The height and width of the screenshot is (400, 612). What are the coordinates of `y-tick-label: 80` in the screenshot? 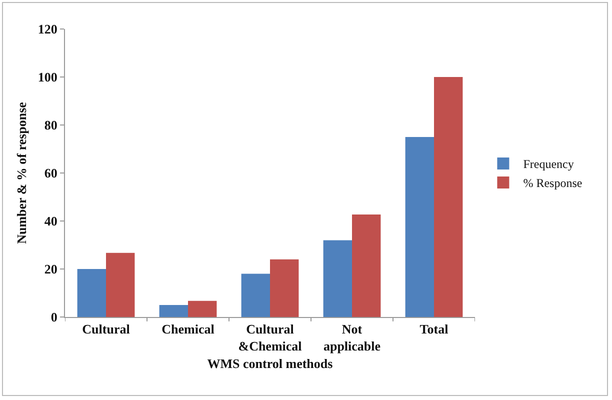 It's located at (51, 125).